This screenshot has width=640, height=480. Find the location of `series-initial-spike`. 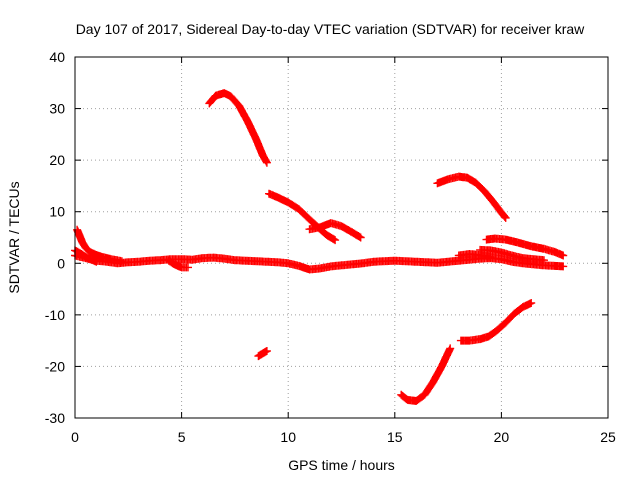

series-initial-spike is located at coordinates (99, 245).